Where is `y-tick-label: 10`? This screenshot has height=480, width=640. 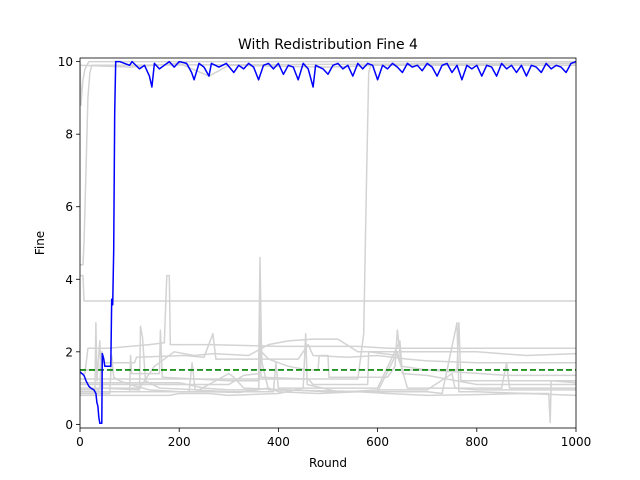
y-tick-label: 10 is located at coordinates (65, 62).